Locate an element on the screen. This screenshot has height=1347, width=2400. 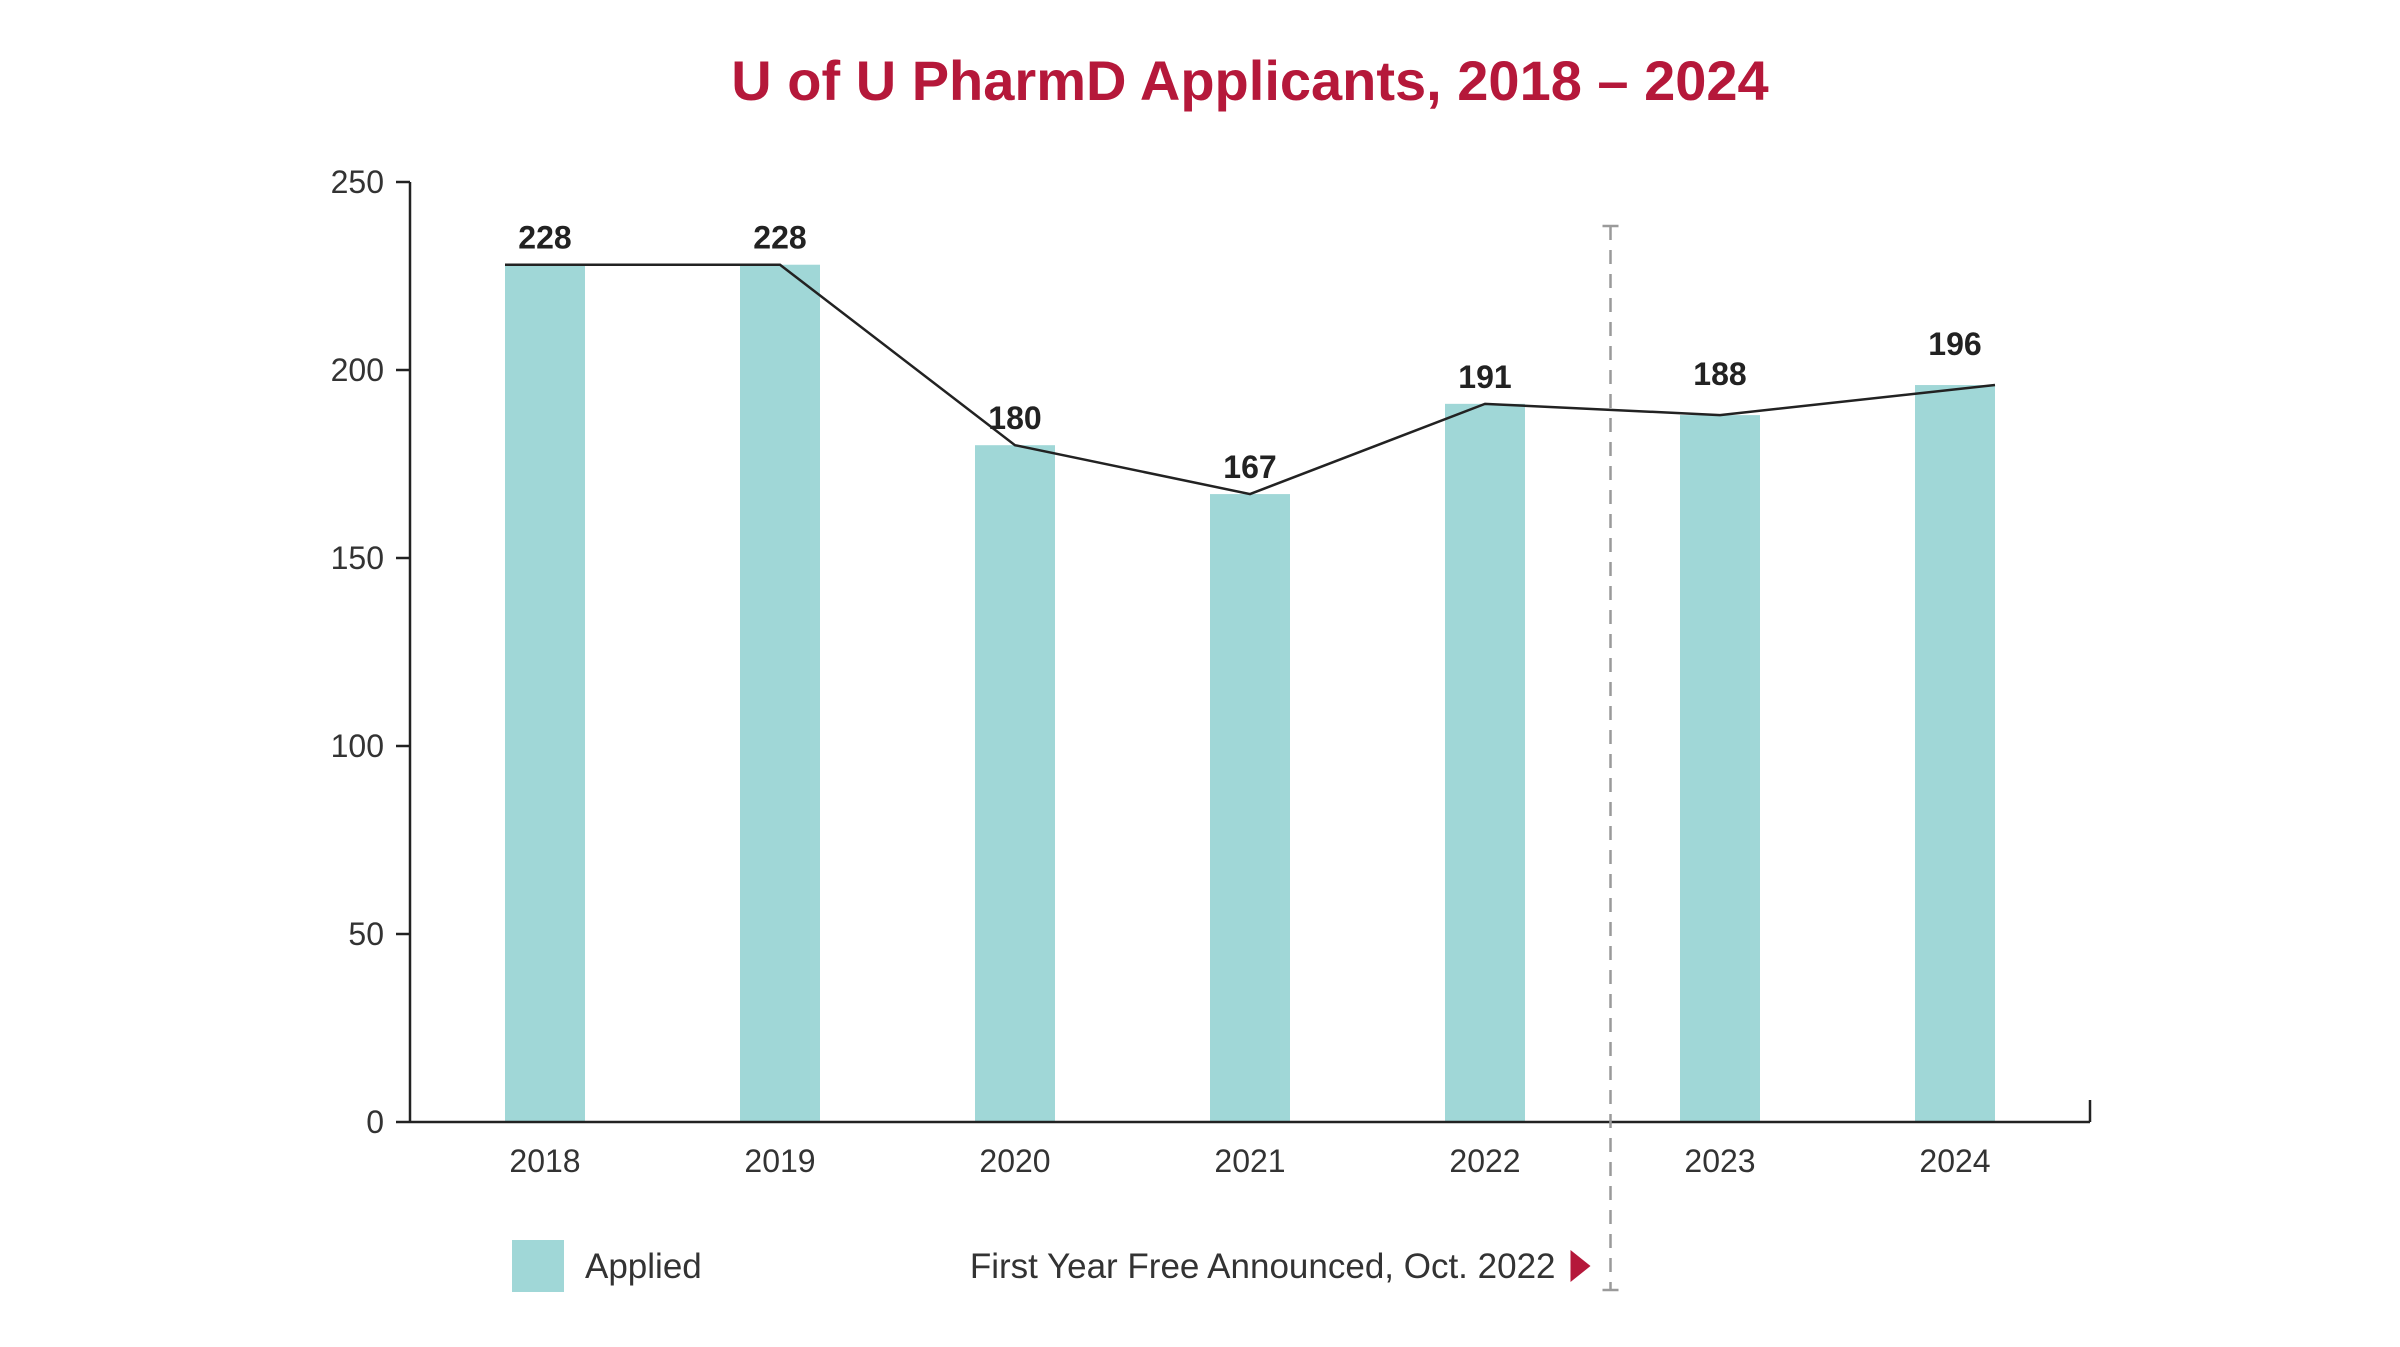
bar-2024 is located at coordinates (1955, 753).